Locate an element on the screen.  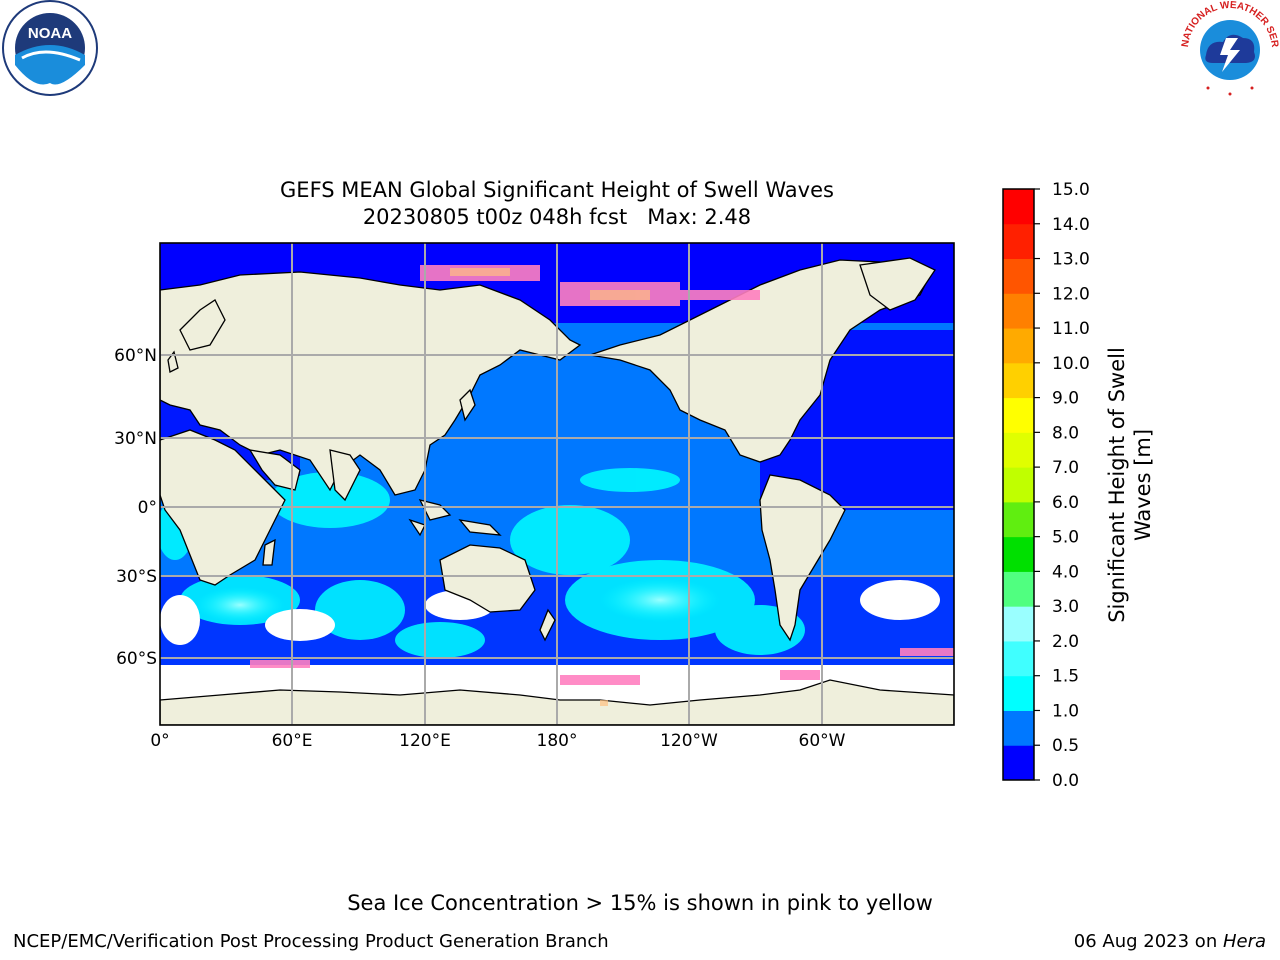
land-indonesia is located at coordinates (435, 510).